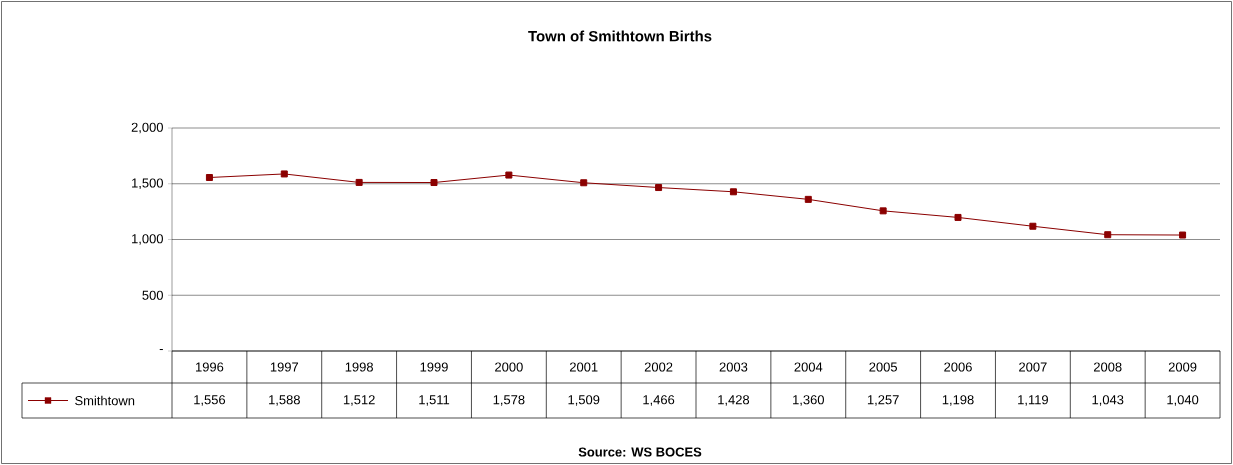 The height and width of the screenshot is (465, 1233). I want to click on x-tick-label: 1999, so click(434, 367).